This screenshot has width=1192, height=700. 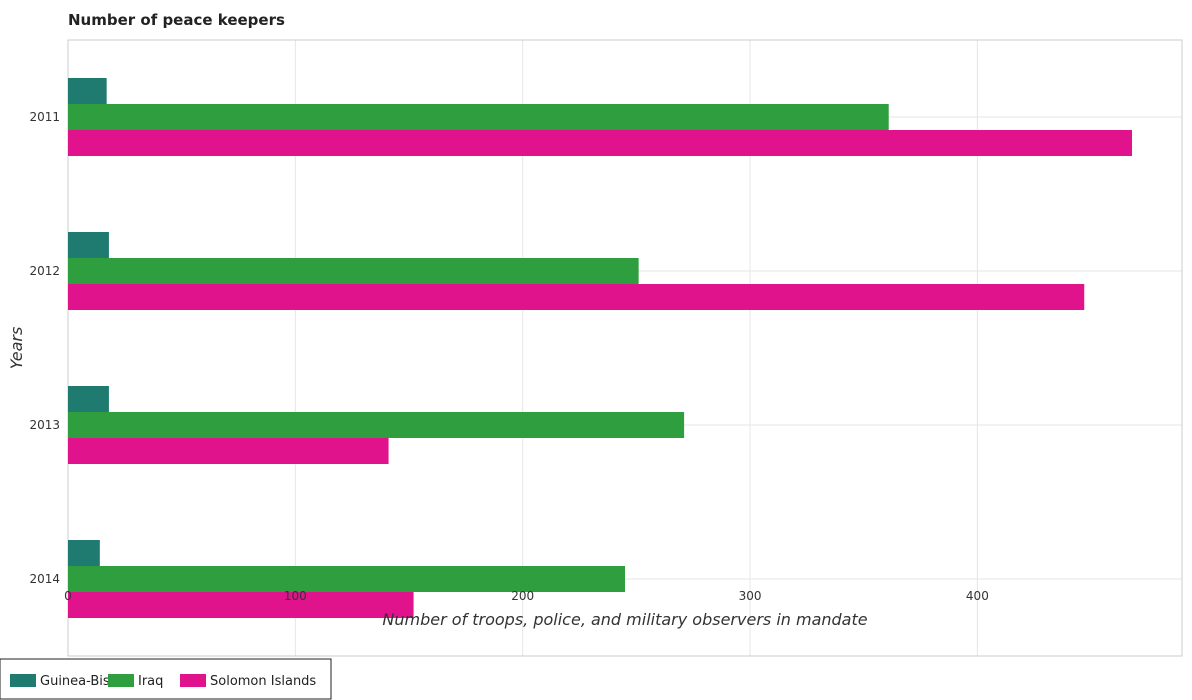 What do you see at coordinates (478, 117) in the screenshot?
I see `bar-iraq-2011` at bounding box center [478, 117].